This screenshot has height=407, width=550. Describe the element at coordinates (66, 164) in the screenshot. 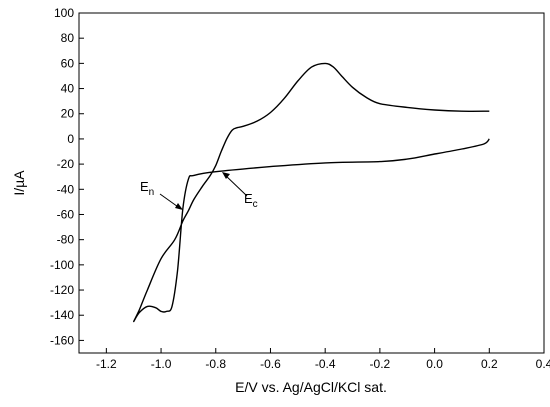

I see `y-tick-label: -20` at that location.